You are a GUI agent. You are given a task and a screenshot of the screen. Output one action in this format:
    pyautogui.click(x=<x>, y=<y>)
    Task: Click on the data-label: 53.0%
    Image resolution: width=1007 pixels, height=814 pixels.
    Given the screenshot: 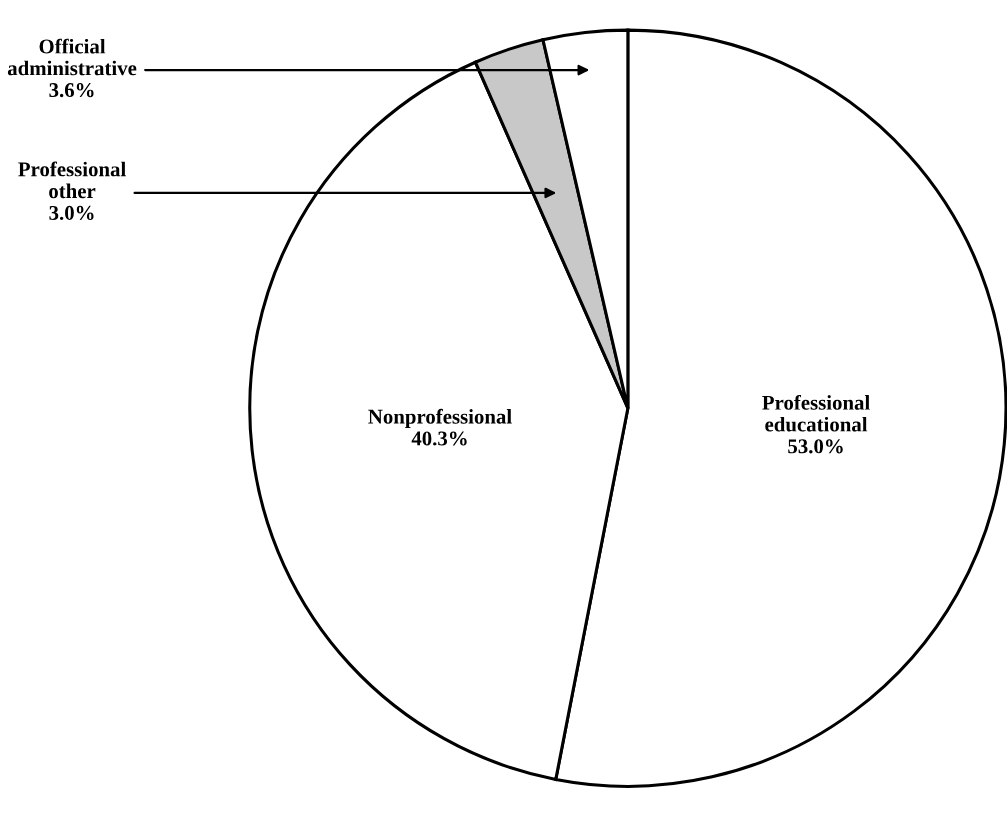 What is the action you would take?
    pyautogui.click(x=815, y=446)
    